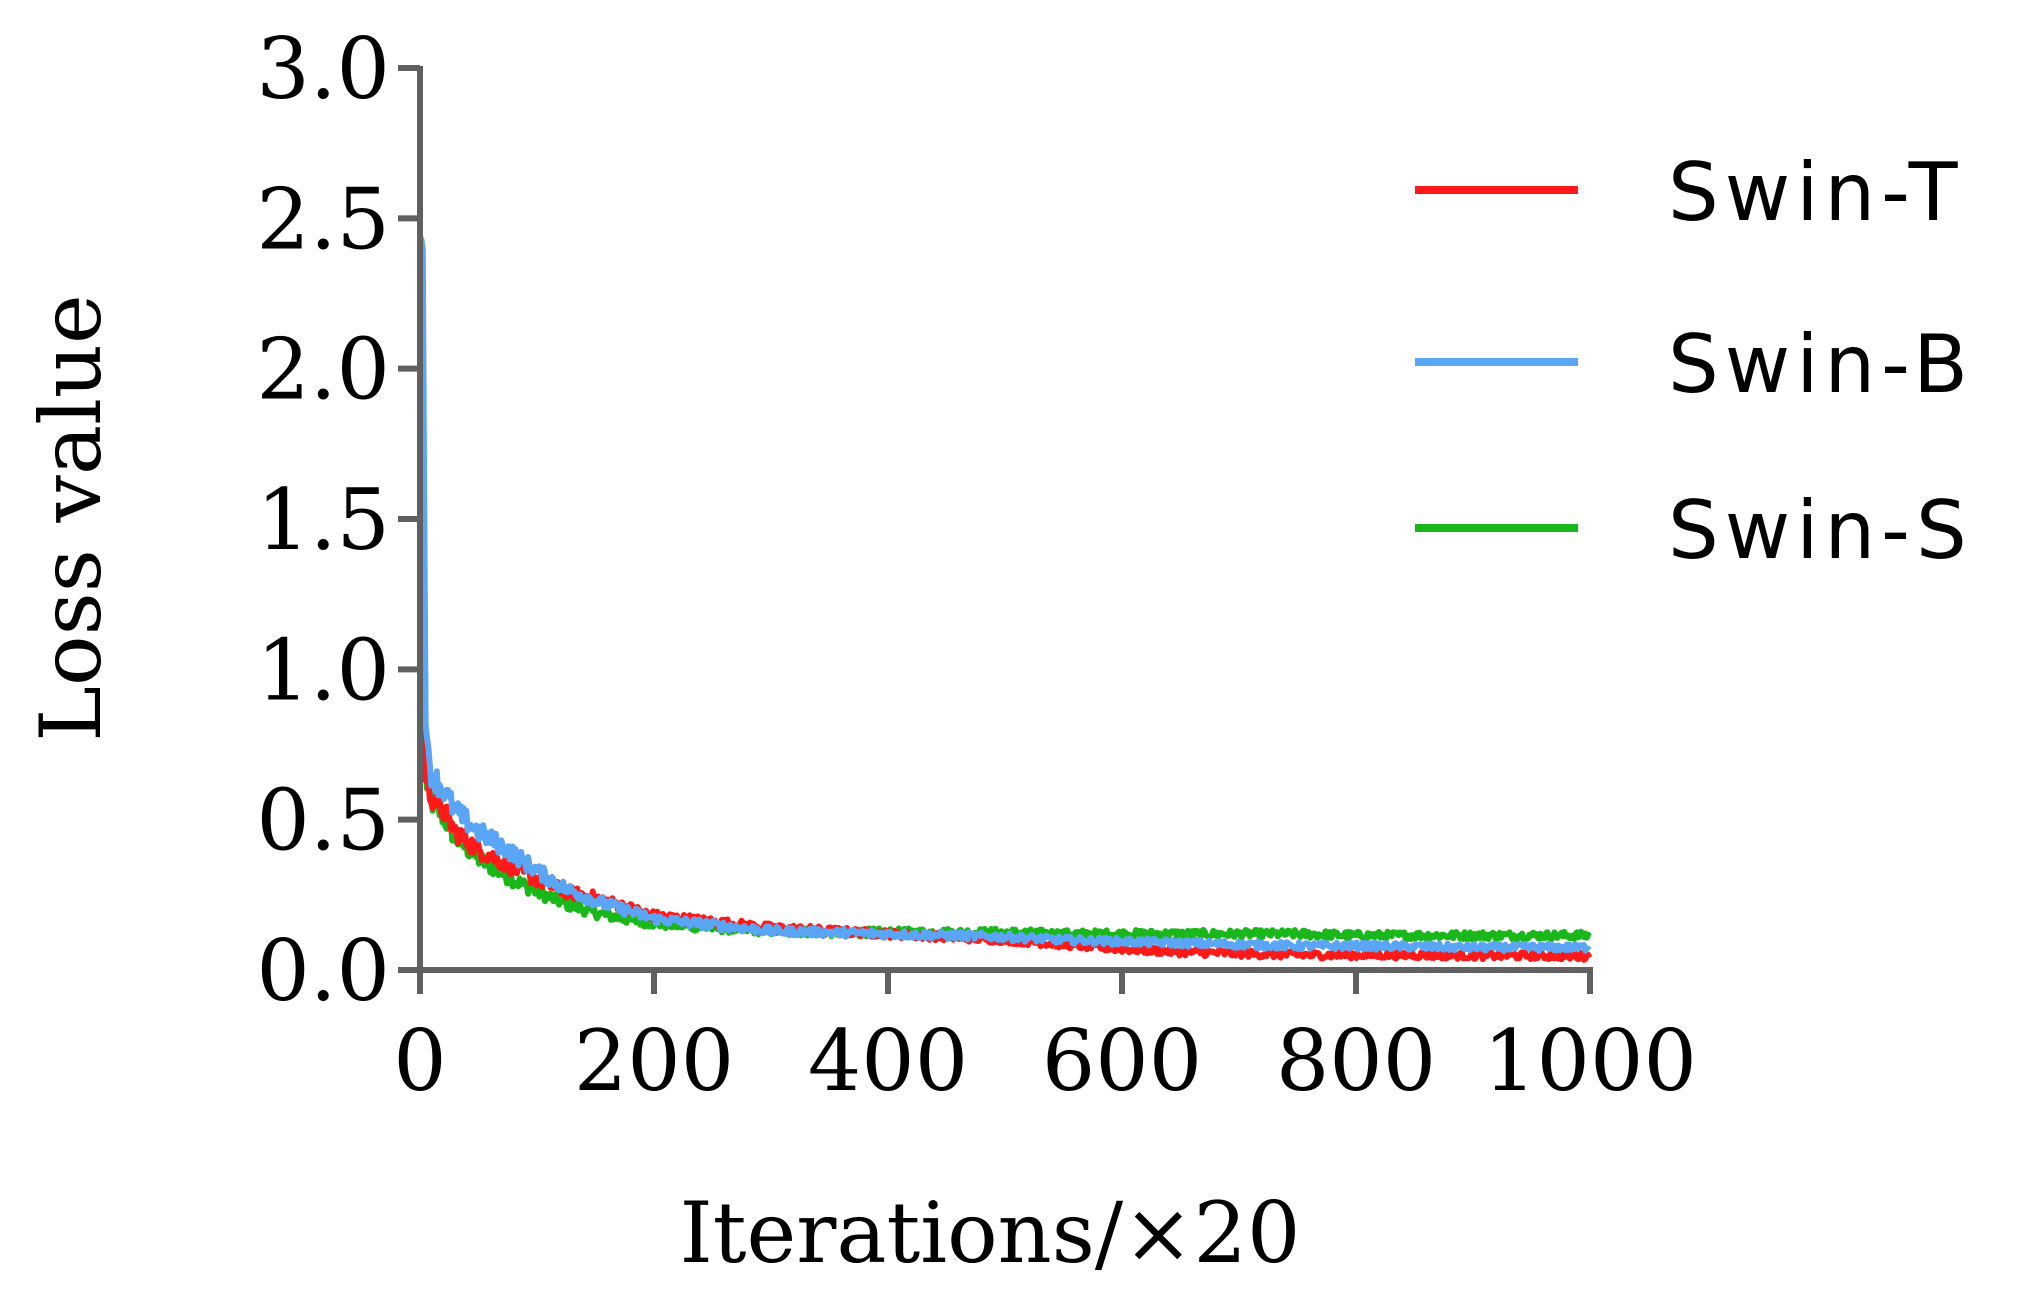 The width and height of the screenshot is (2025, 1301). What do you see at coordinates (323, 370) in the screenshot?
I see `y-tick-label: 2.0` at bounding box center [323, 370].